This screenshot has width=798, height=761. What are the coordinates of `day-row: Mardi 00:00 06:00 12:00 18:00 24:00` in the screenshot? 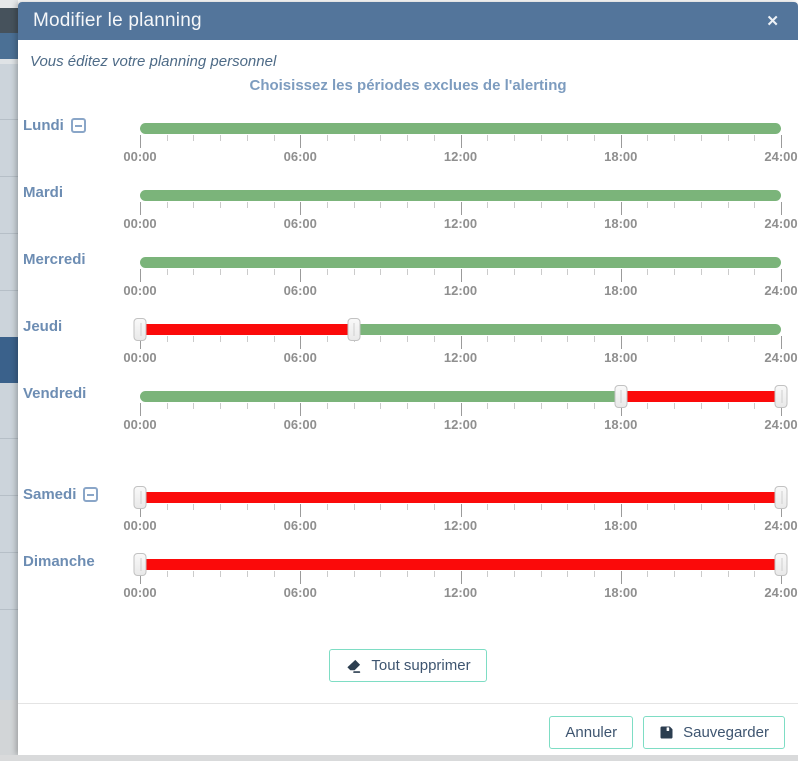 It's located at (408, 206).